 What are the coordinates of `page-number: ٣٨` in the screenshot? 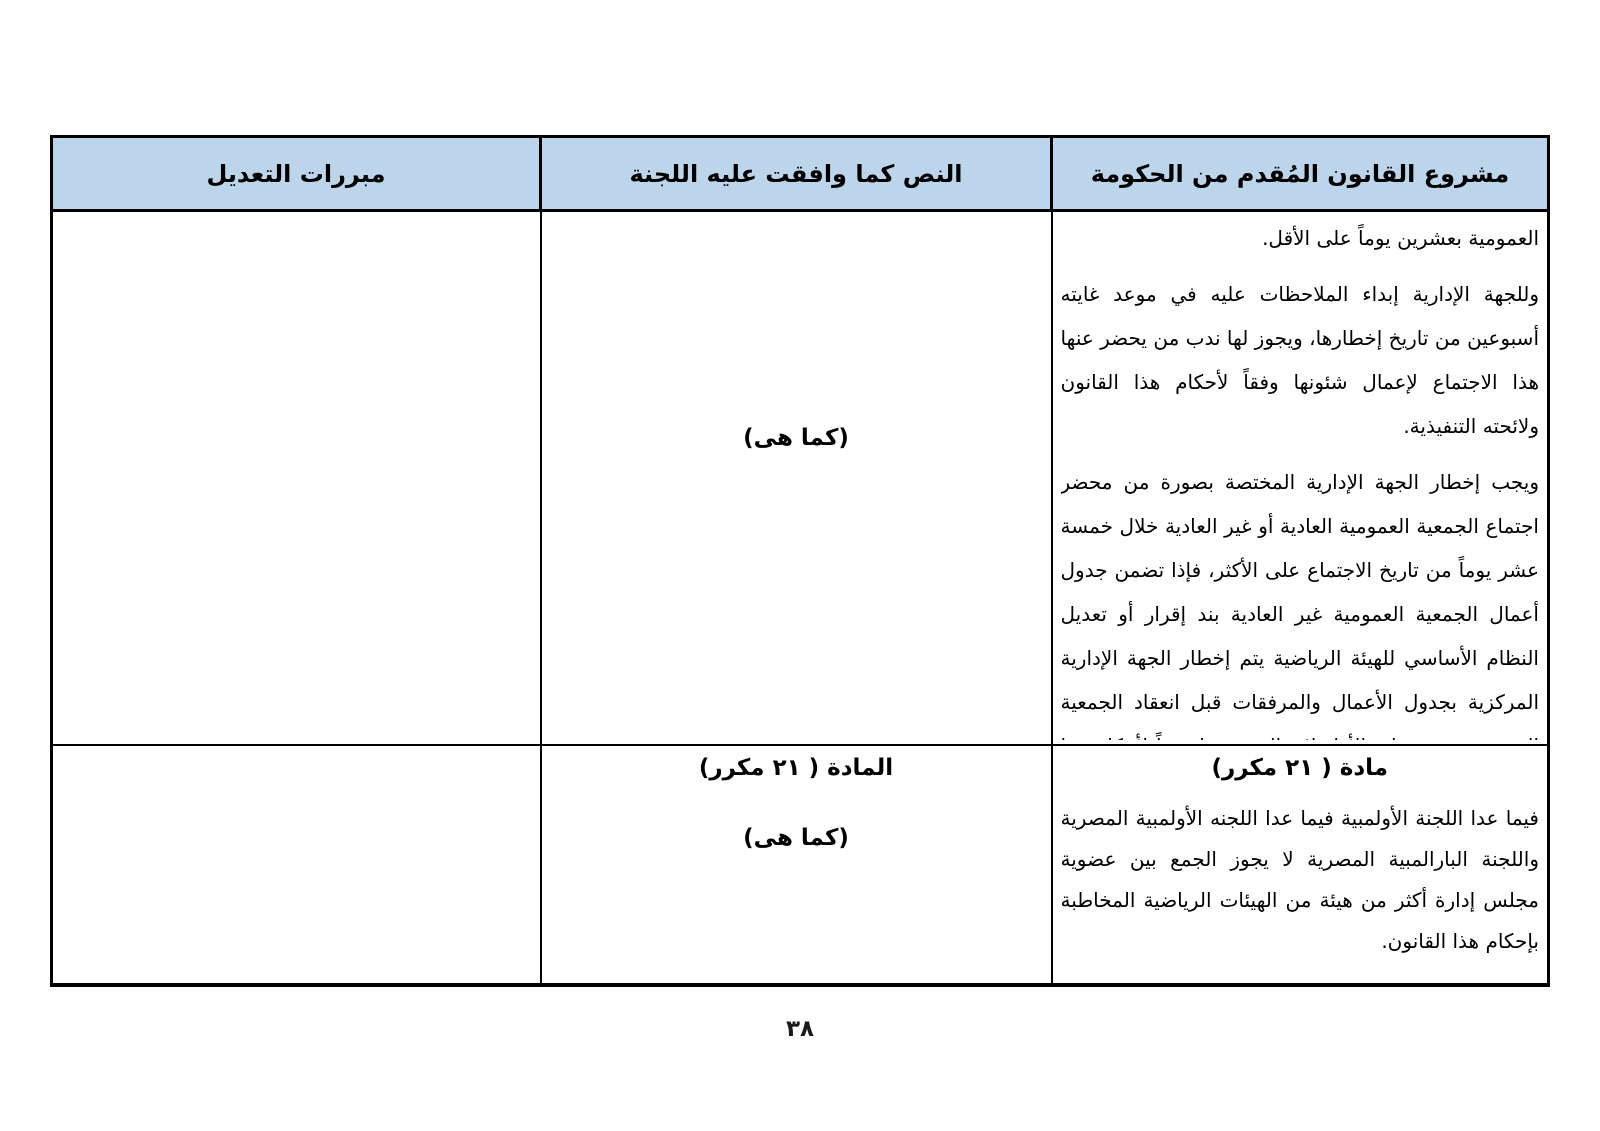 It's located at (800, 1029).